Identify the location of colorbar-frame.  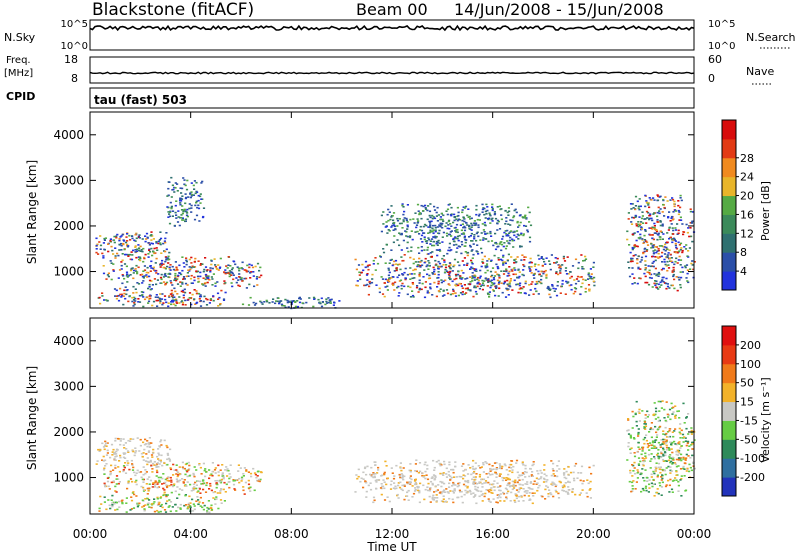
(729, 411).